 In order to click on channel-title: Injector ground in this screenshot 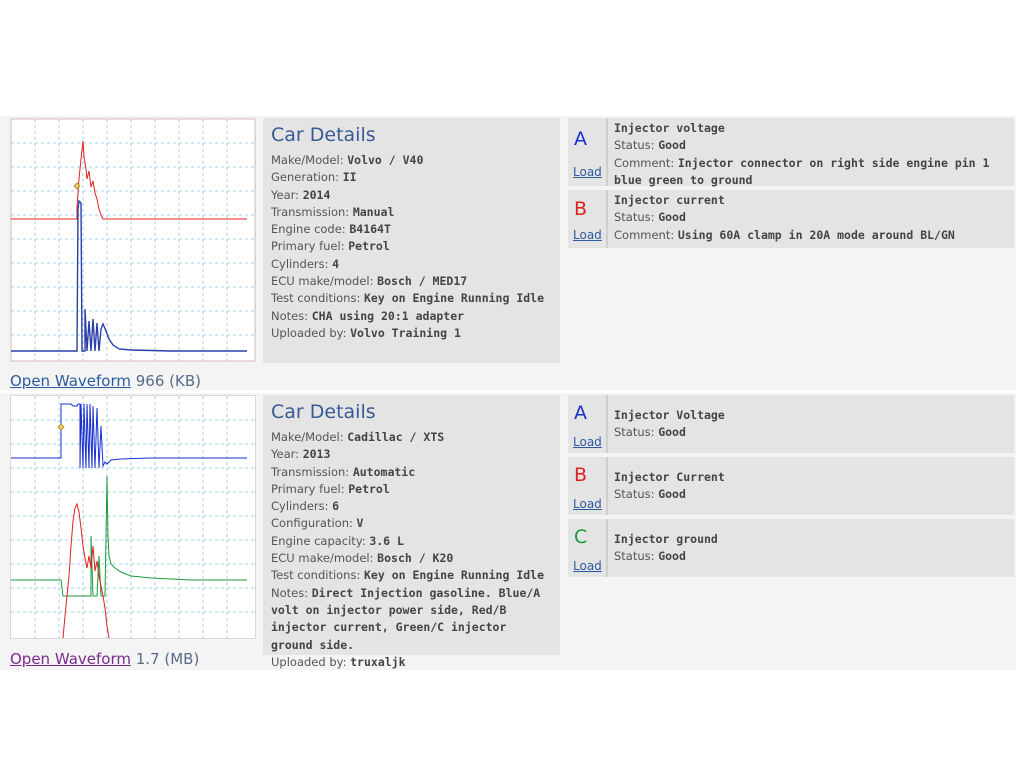, I will do `click(666, 539)`.